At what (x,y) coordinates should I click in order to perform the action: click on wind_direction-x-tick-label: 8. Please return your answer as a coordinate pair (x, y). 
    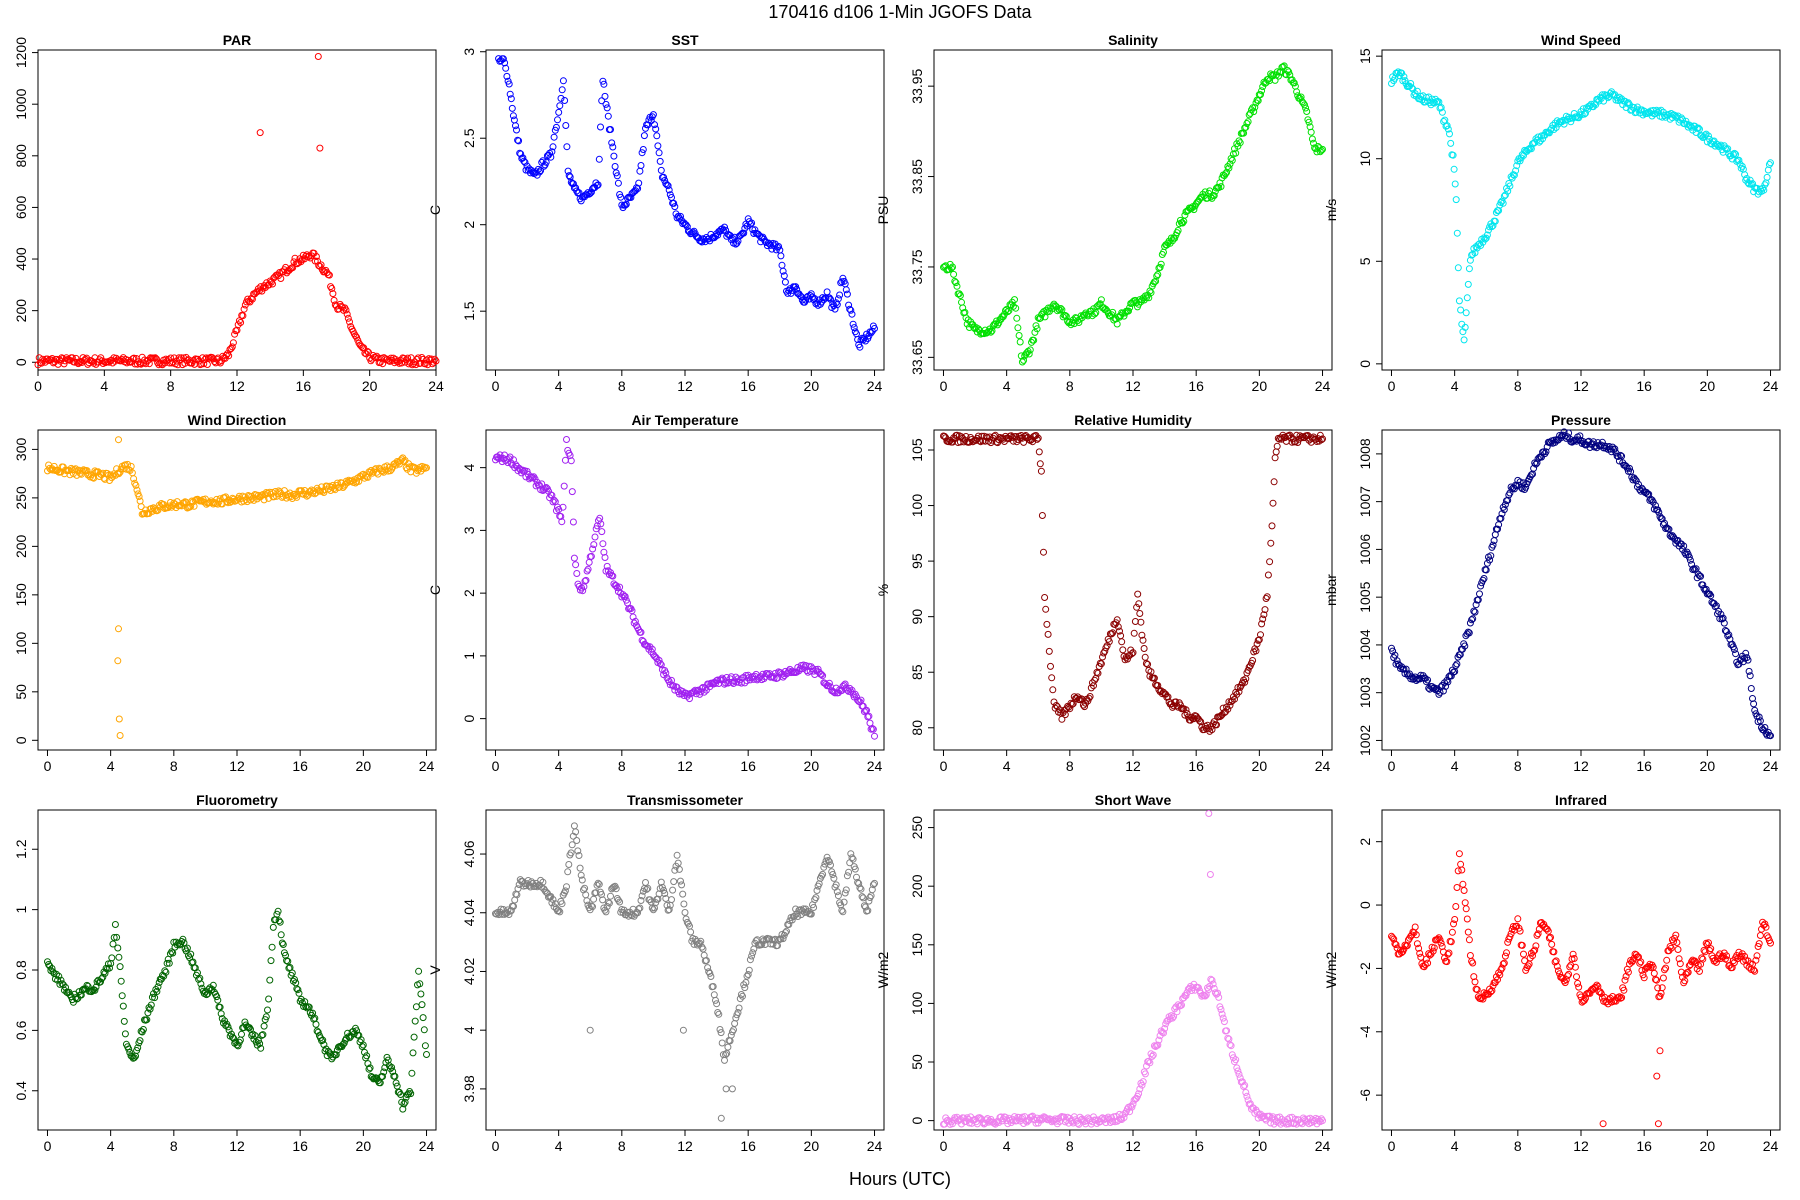
    Looking at the image, I should click on (174, 766).